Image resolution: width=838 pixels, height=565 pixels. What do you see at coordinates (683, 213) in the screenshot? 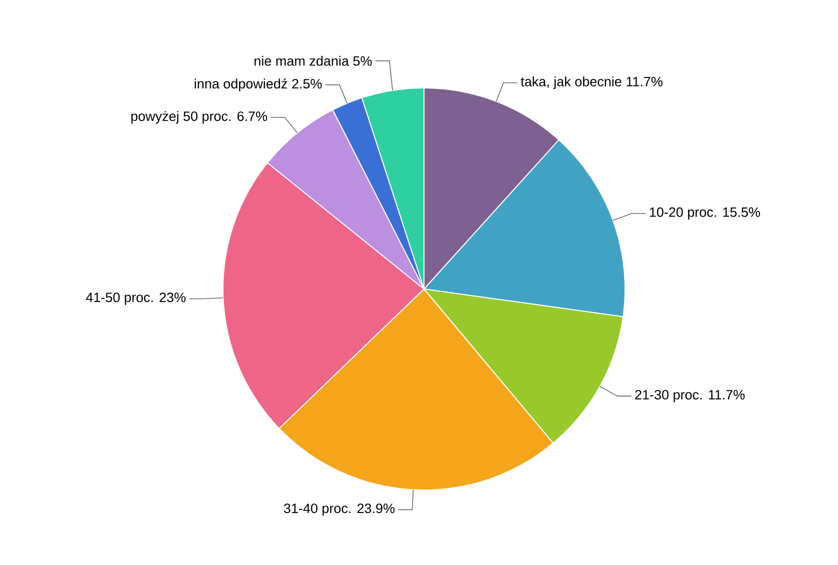
I see `slice-label: 10-20 proc.` at bounding box center [683, 213].